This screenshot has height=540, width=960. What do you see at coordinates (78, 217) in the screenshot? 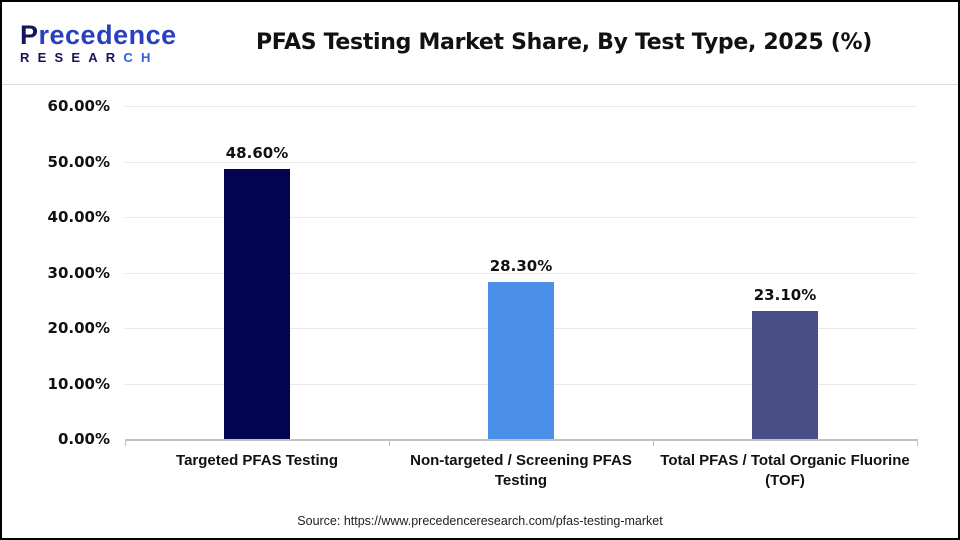
I see `y-axis-tick-label: 40.00%` at bounding box center [78, 217].